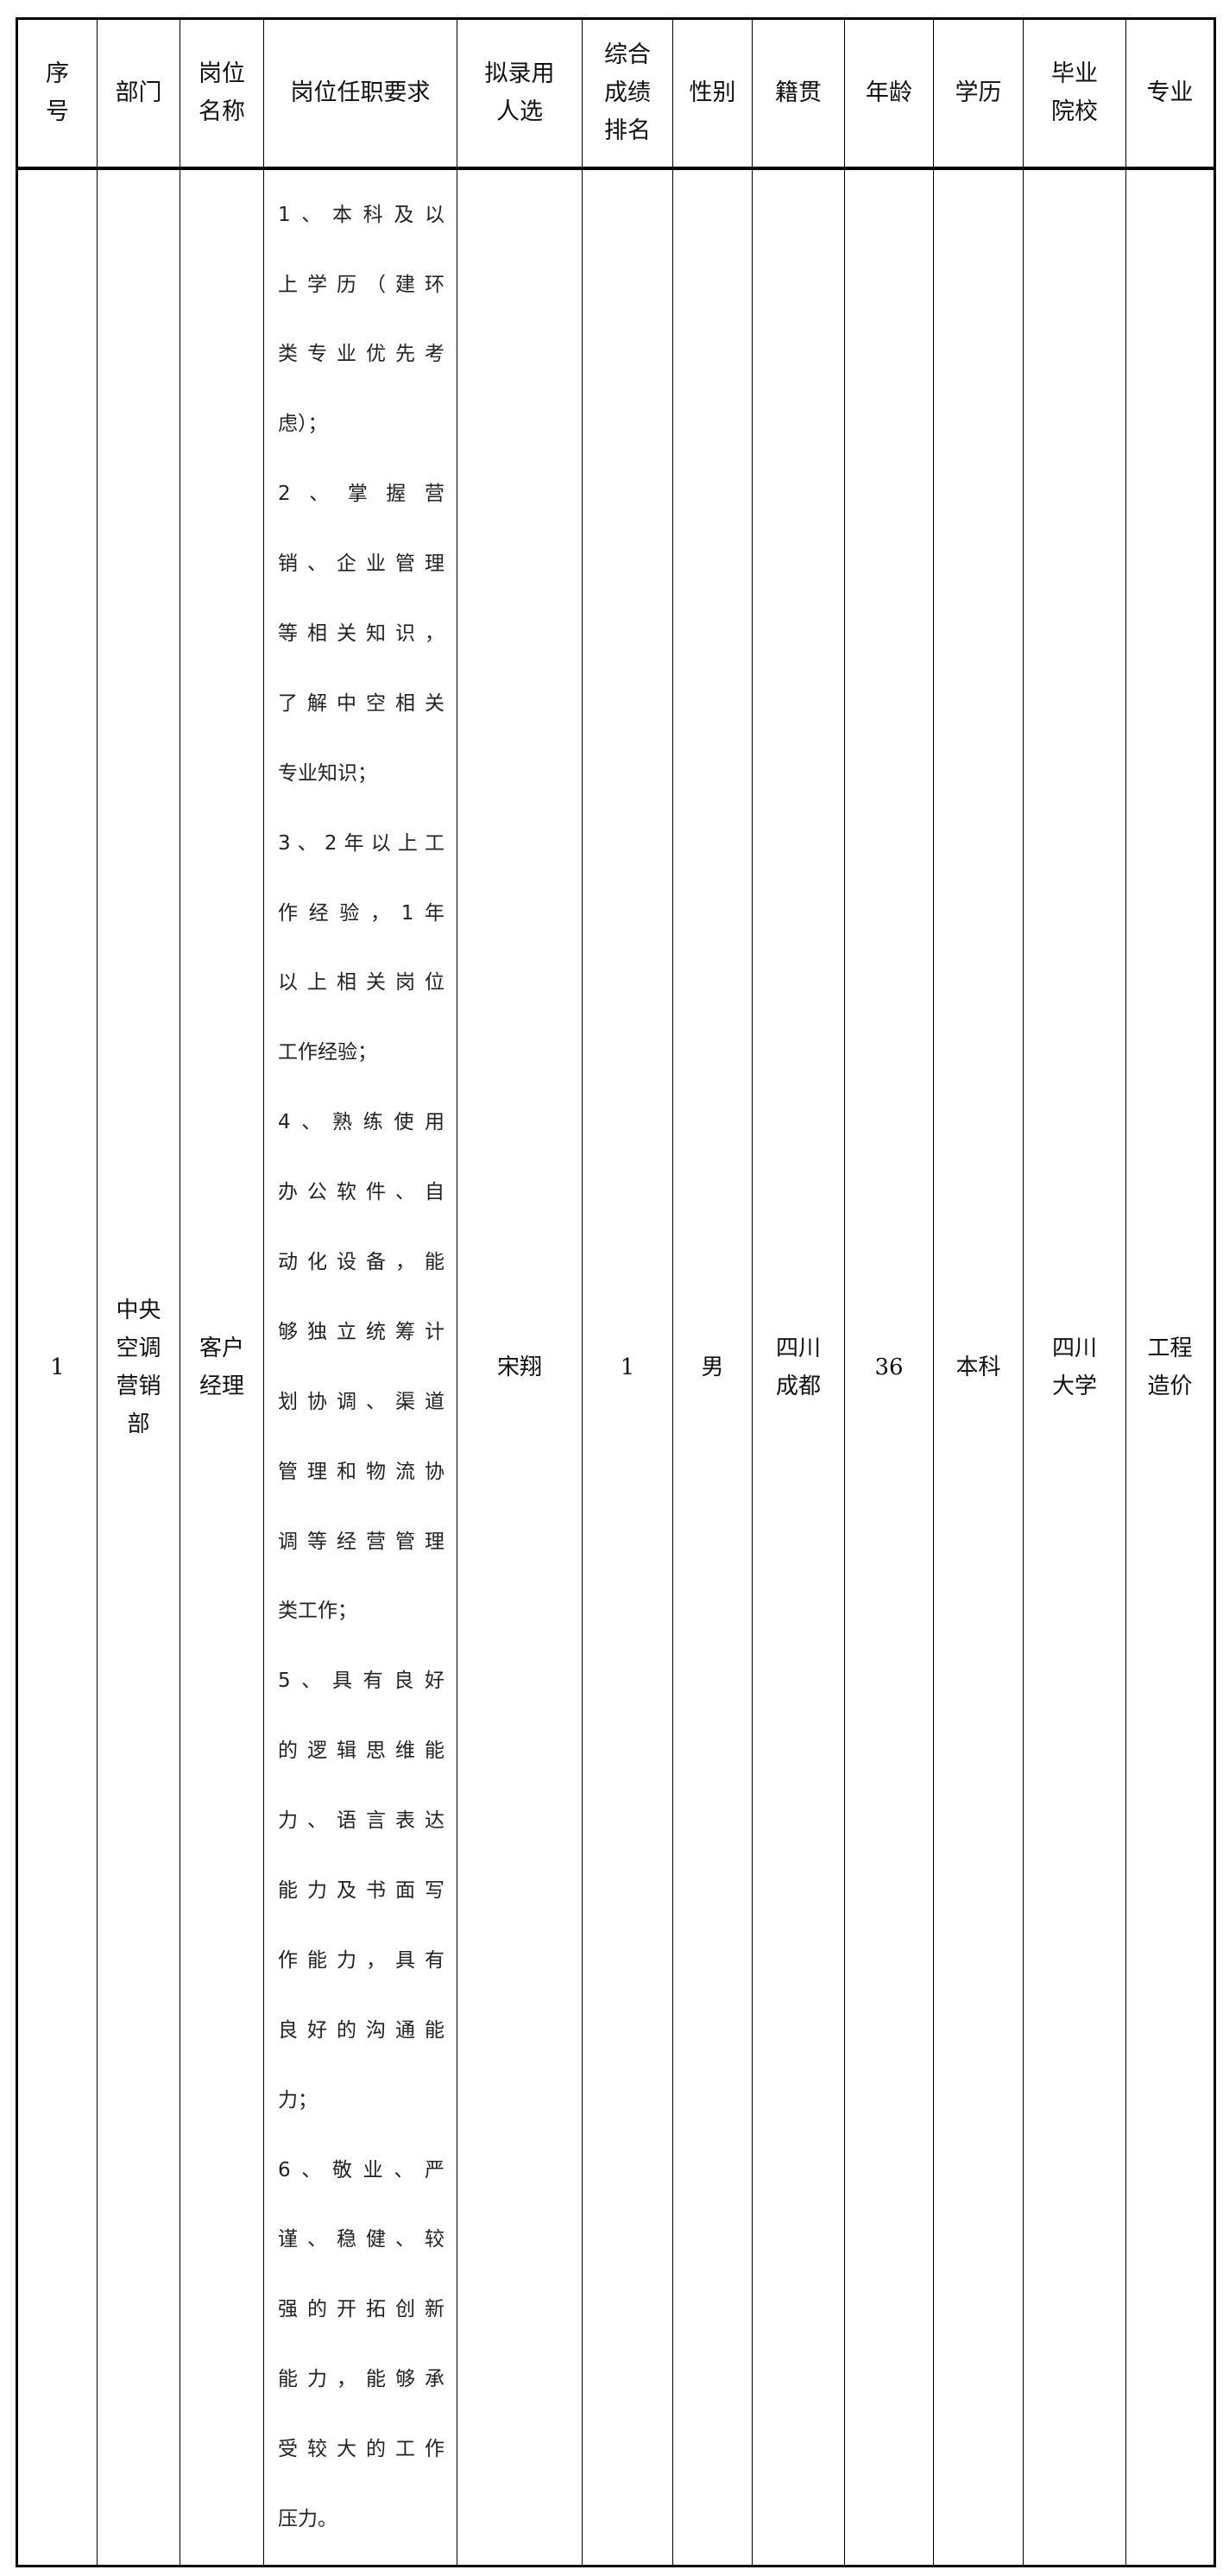 The image size is (1223, 2576). What do you see at coordinates (361, 214) in the screenshot?
I see `requirement-line: 1、本科及以` at bounding box center [361, 214].